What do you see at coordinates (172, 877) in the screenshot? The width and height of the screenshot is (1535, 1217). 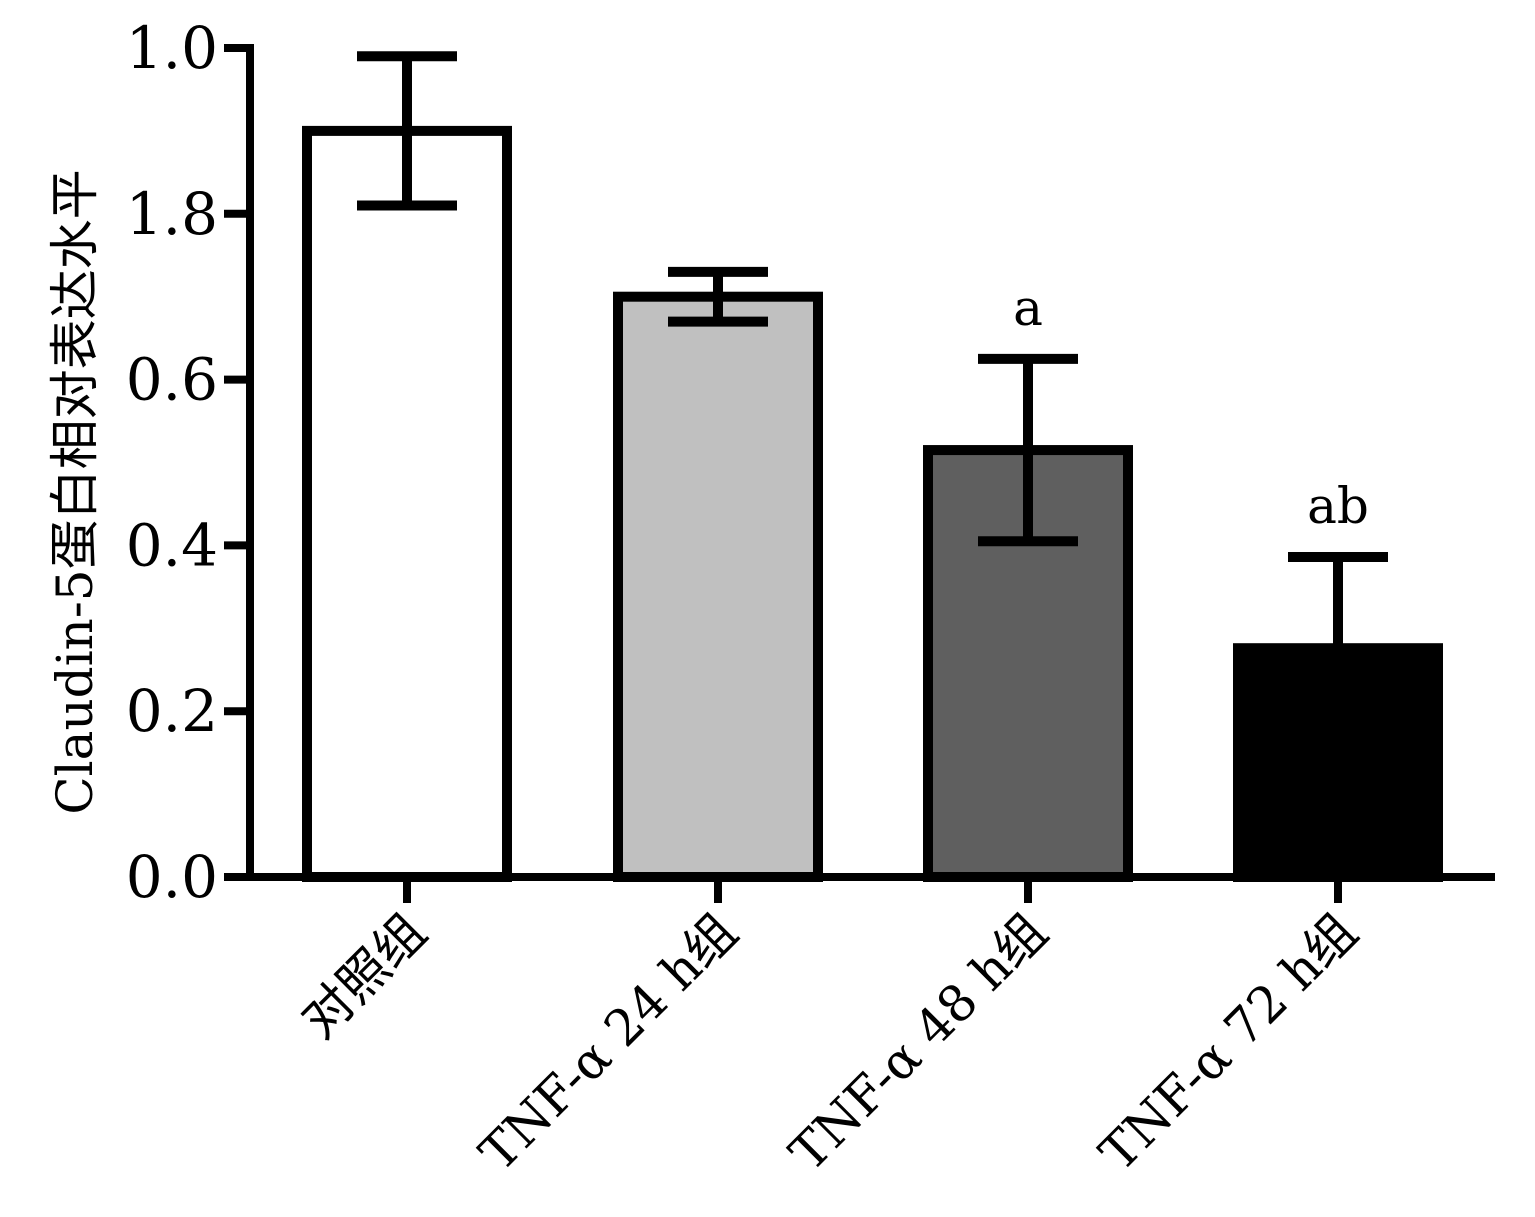 I see `y-tick-label: 0.0` at bounding box center [172, 877].